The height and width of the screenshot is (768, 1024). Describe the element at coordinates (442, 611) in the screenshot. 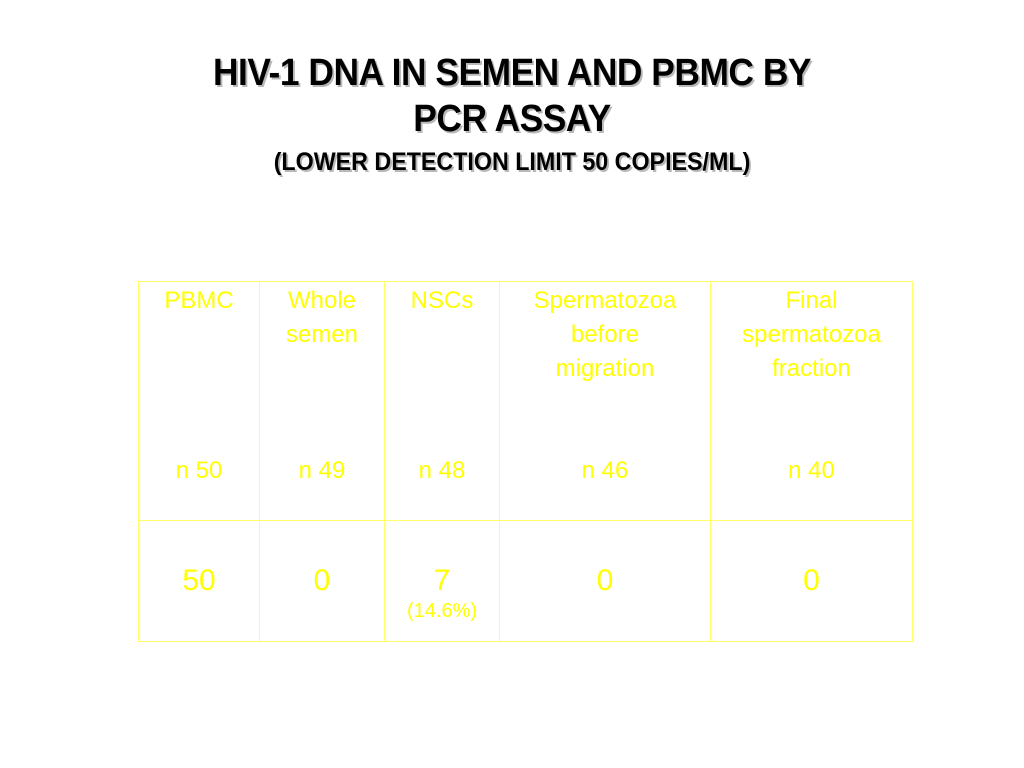

I see `positive-percent-nscs: (14.6%)` at that location.